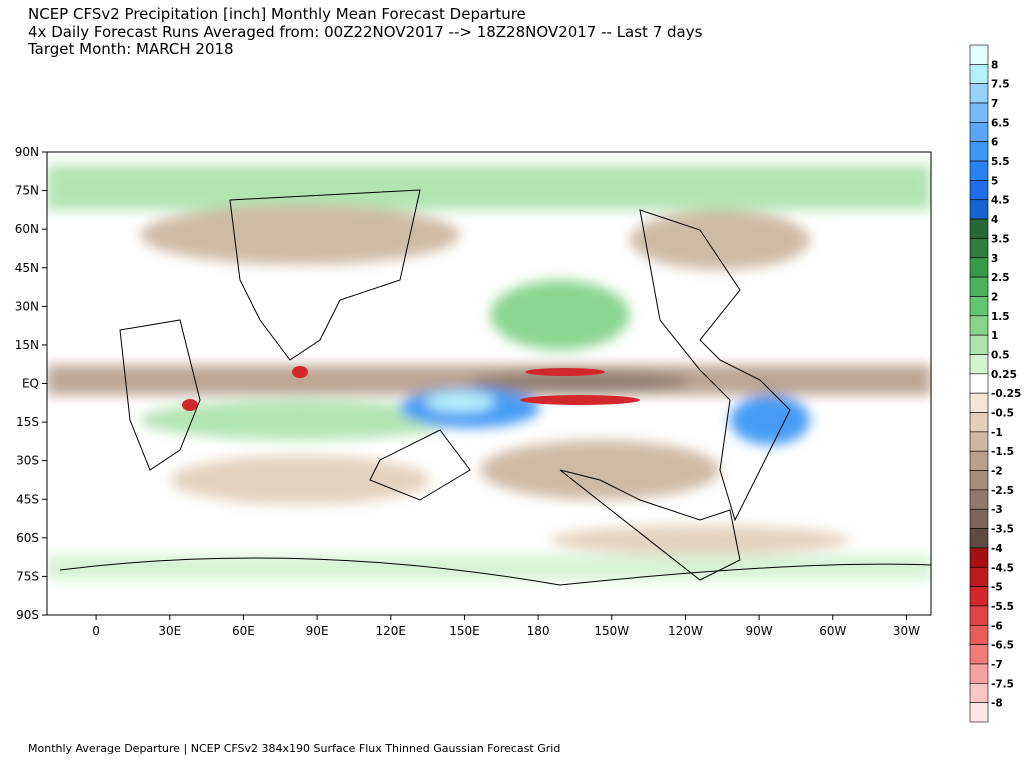 The height and width of the screenshot is (772, 1024). What do you see at coordinates (1004, 375) in the screenshot?
I see `colorbar-label: 0.25` at bounding box center [1004, 375].